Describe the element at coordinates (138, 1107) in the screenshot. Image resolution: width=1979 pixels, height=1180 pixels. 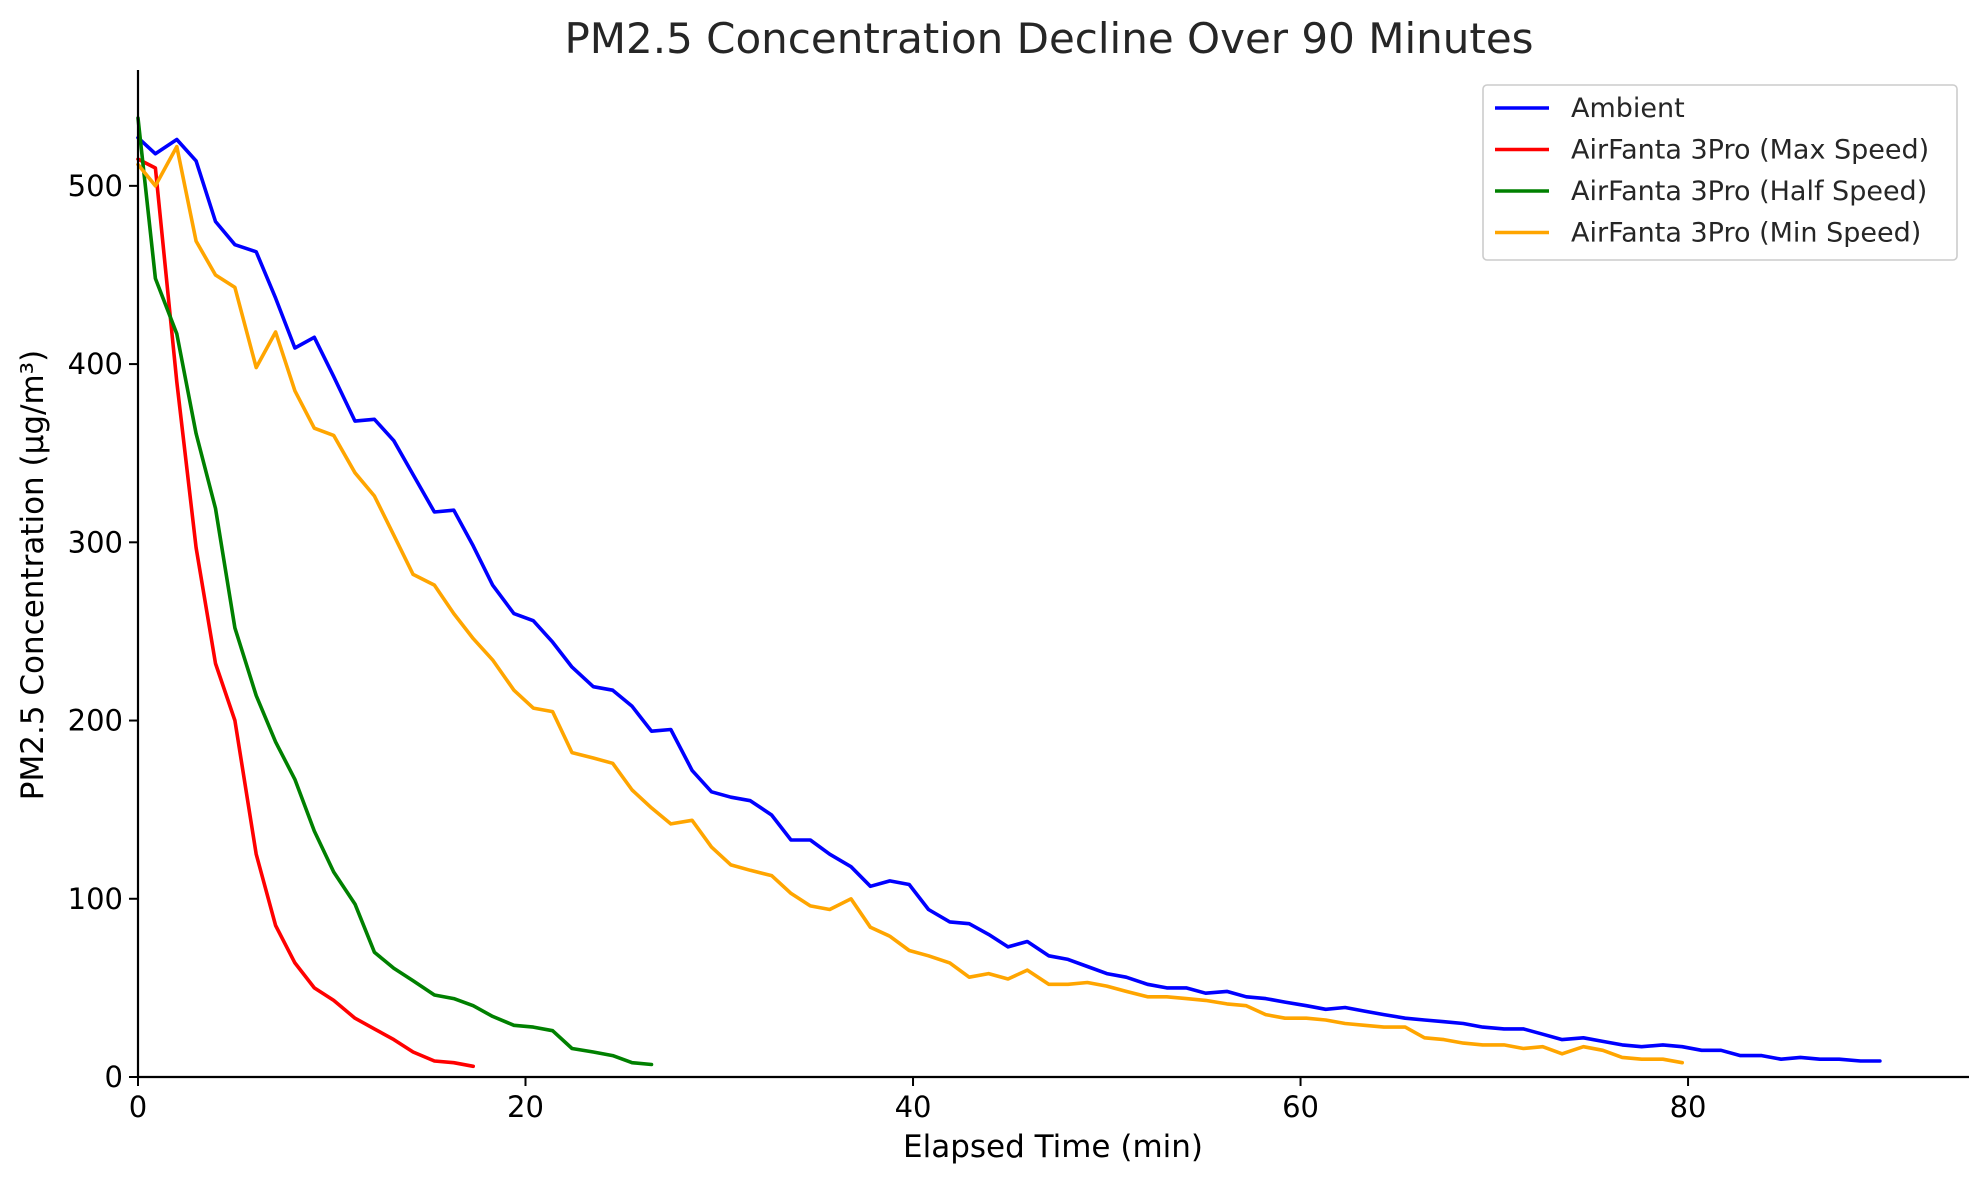
I see `x-tick-label: 0` at that location.